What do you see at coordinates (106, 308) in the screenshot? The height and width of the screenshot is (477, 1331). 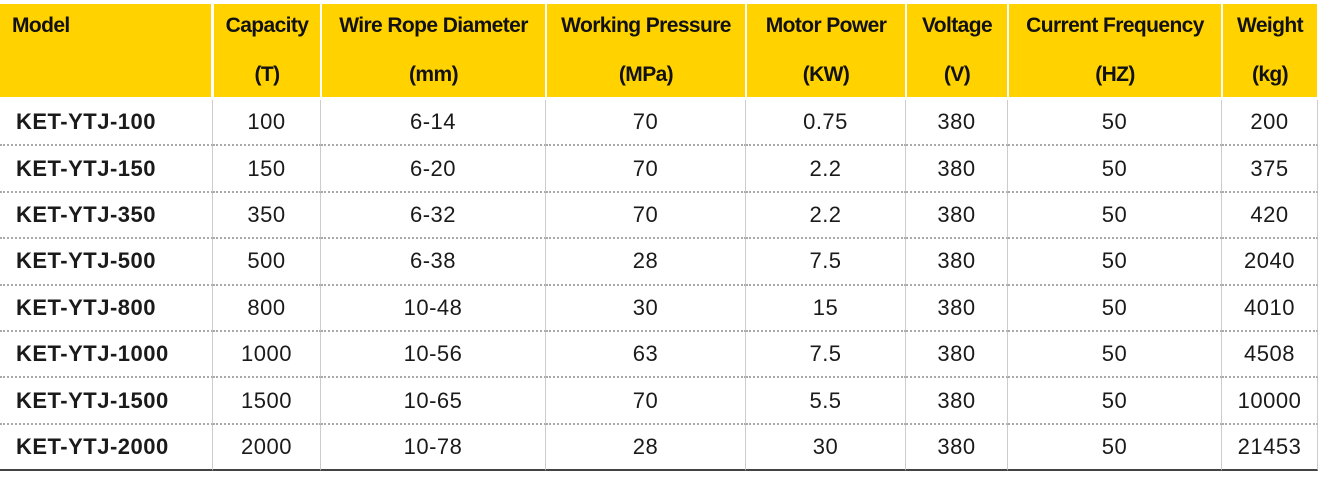 I see `model-cell: KET-YTJ-800` at bounding box center [106, 308].